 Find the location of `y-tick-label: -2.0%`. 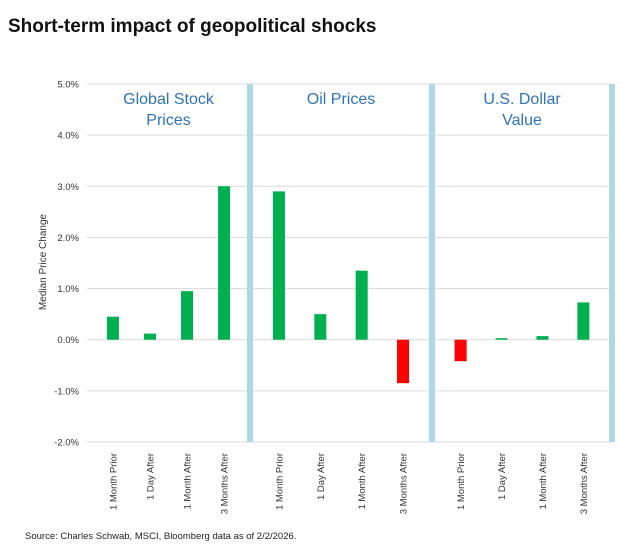

y-tick-label: -2.0% is located at coordinates (66, 443).